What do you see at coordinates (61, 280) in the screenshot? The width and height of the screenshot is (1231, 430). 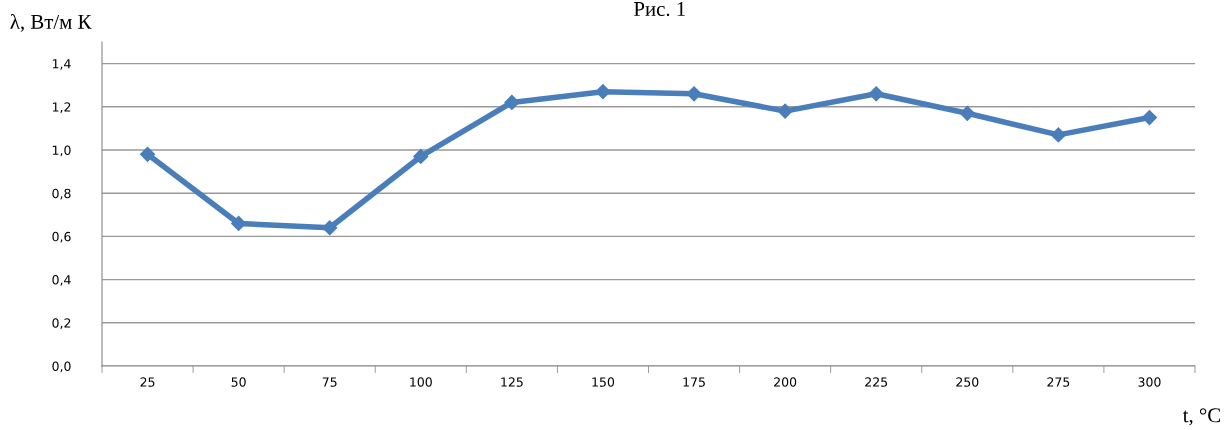 I see `y-tick-label: 0,4` at bounding box center [61, 280].